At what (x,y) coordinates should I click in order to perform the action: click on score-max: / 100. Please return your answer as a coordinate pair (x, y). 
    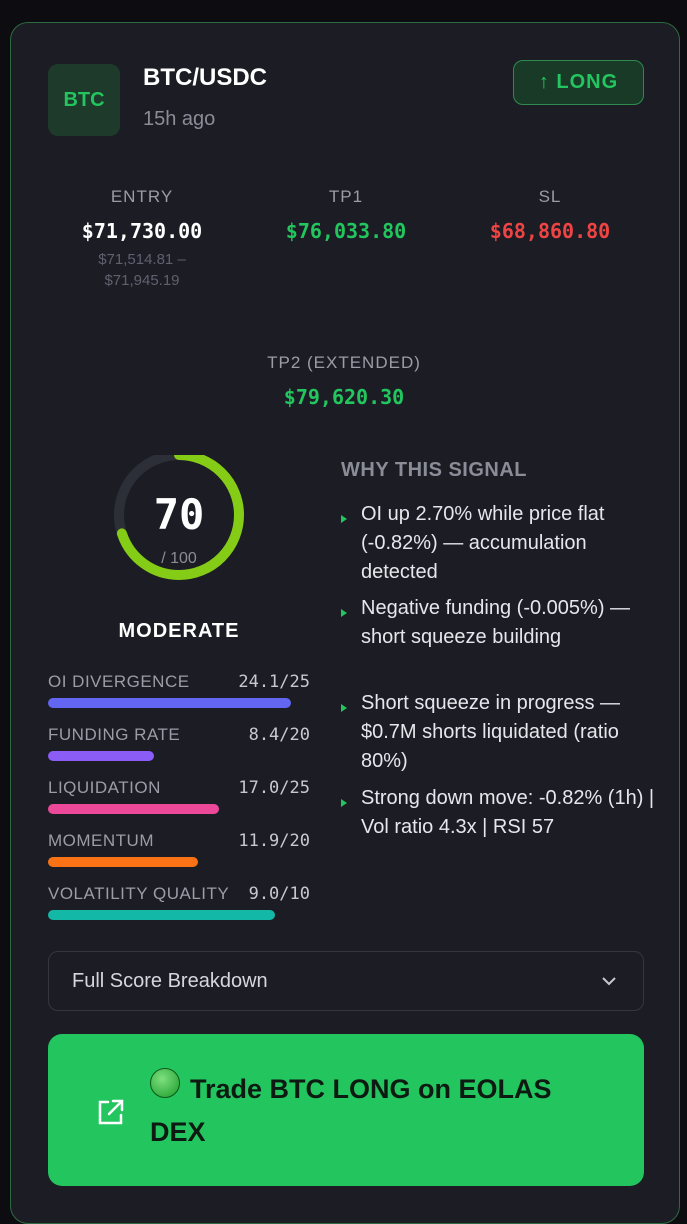
    Looking at the image, I should click on (179, 558).